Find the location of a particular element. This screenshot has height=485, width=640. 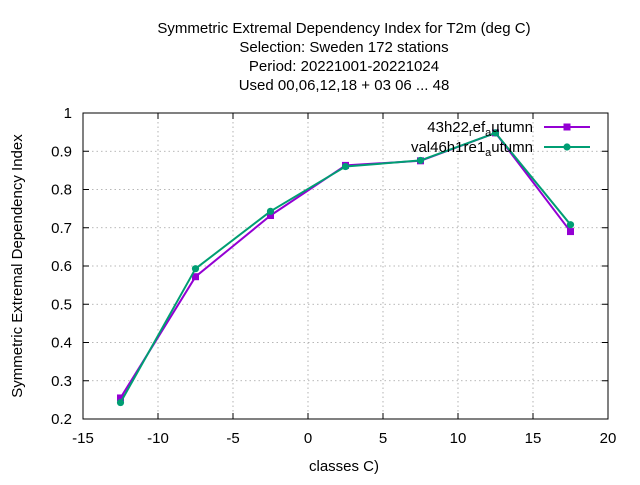

legend-label-1-sub1: r is located at coordinates (471, 133).